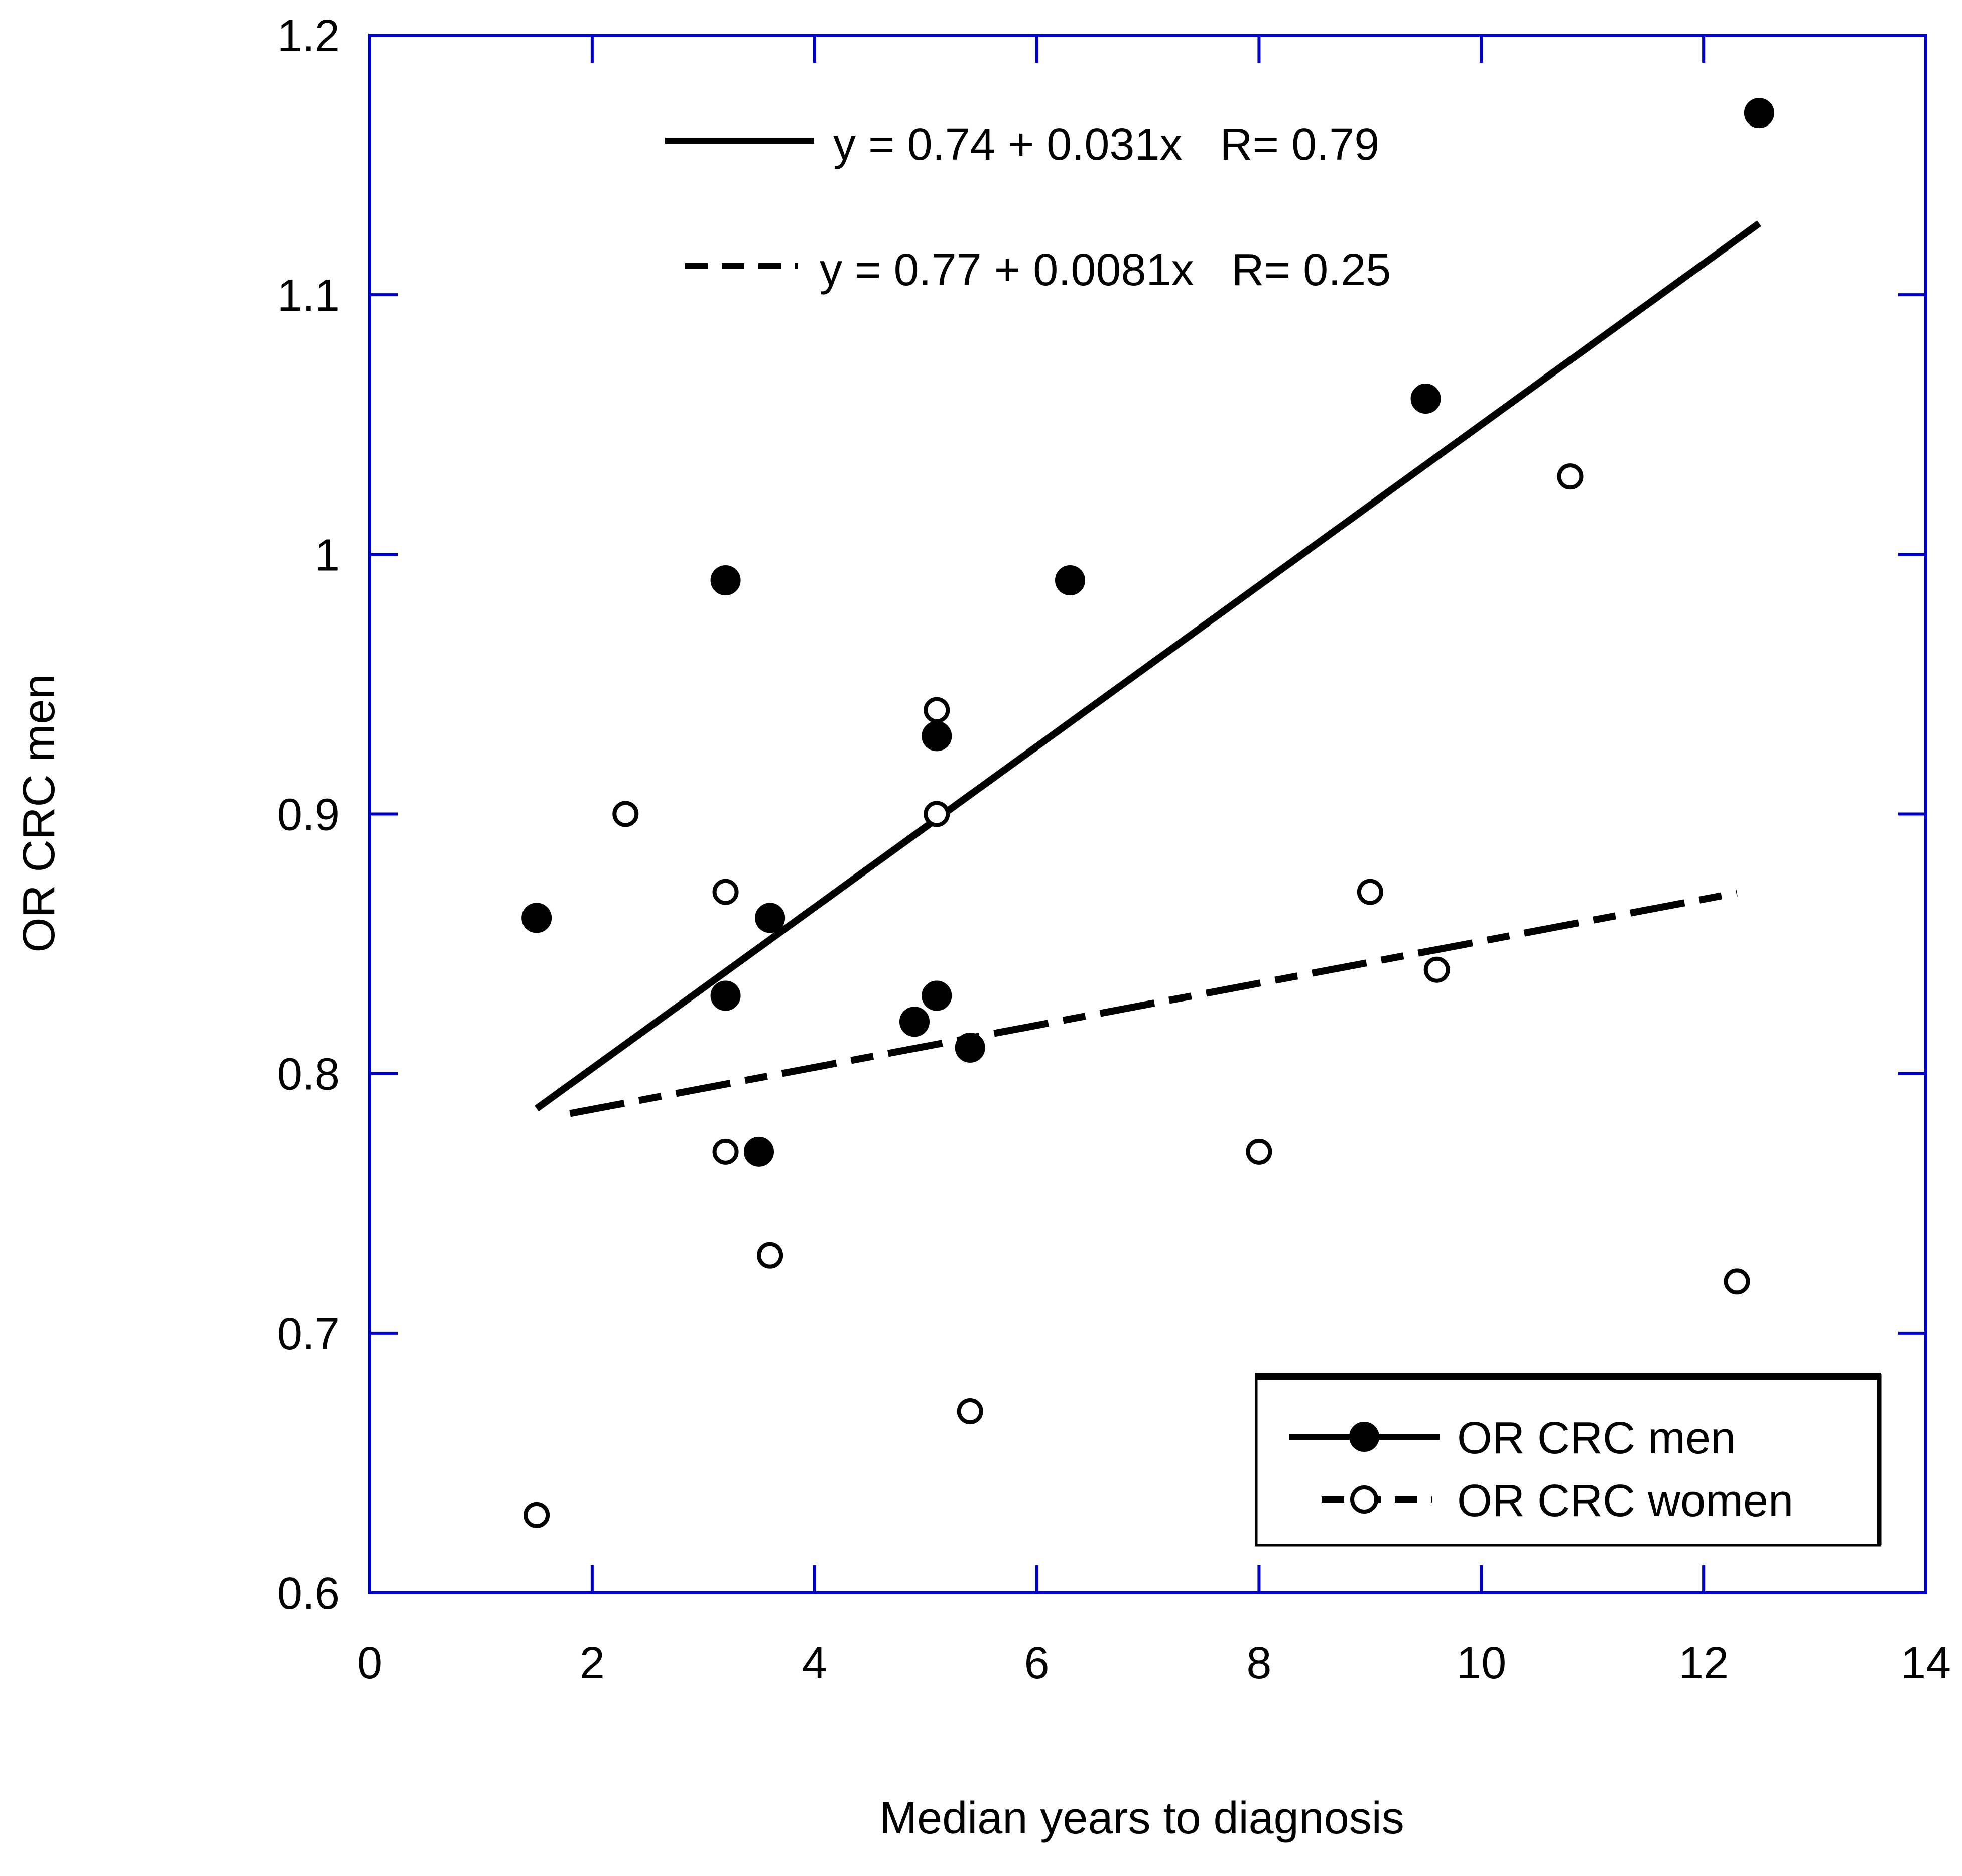  What do you see at coordinates (1364, 1437) in the screenshot?
I see `legend-men-marker` at bounding box center [1364, 1437].